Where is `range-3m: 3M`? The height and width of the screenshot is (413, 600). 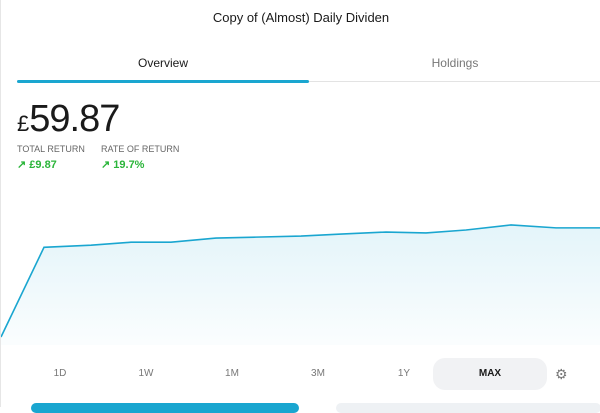 range-3m: 3M is located at coordinates (318, 373).